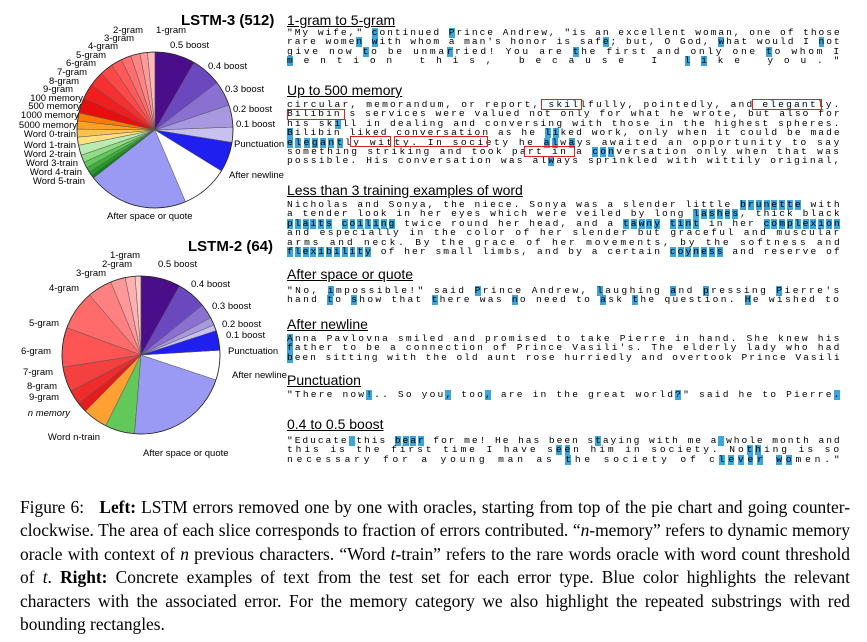 The image size is (867, 642). What do you see at coordinates (244, 89) in the screenshot?
I see `pie3-label: 0.3 boost` at bounding box center [244, 89].